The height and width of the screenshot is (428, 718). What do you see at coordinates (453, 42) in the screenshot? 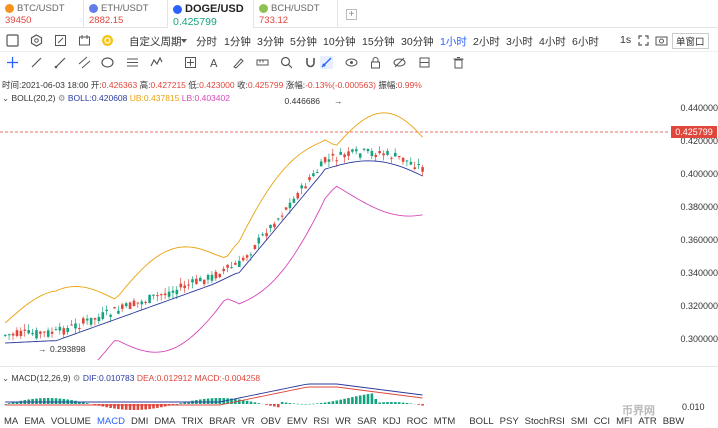
I see `interval-1h: 1小时` at bounding box center [453, 42].